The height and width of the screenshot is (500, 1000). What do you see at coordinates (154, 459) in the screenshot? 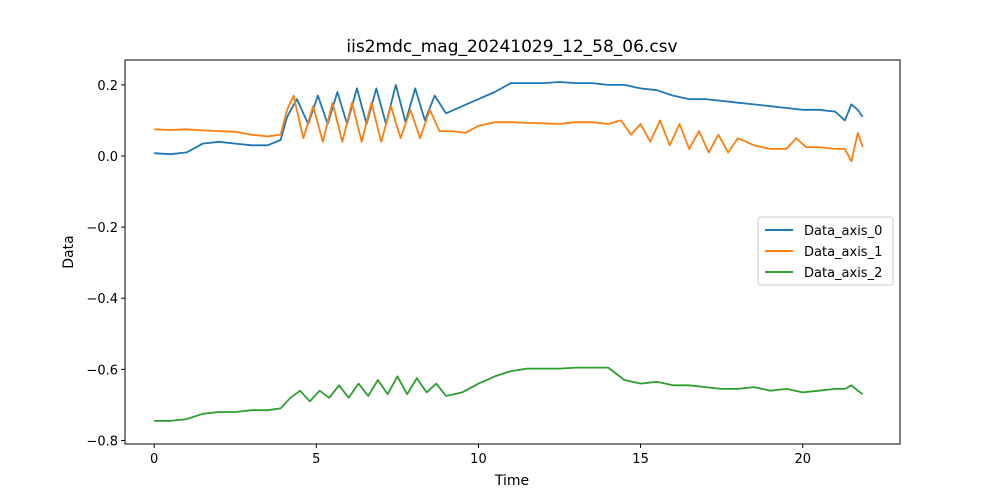
I see `x-tick-label: 0` at bounding box center [154, 459].